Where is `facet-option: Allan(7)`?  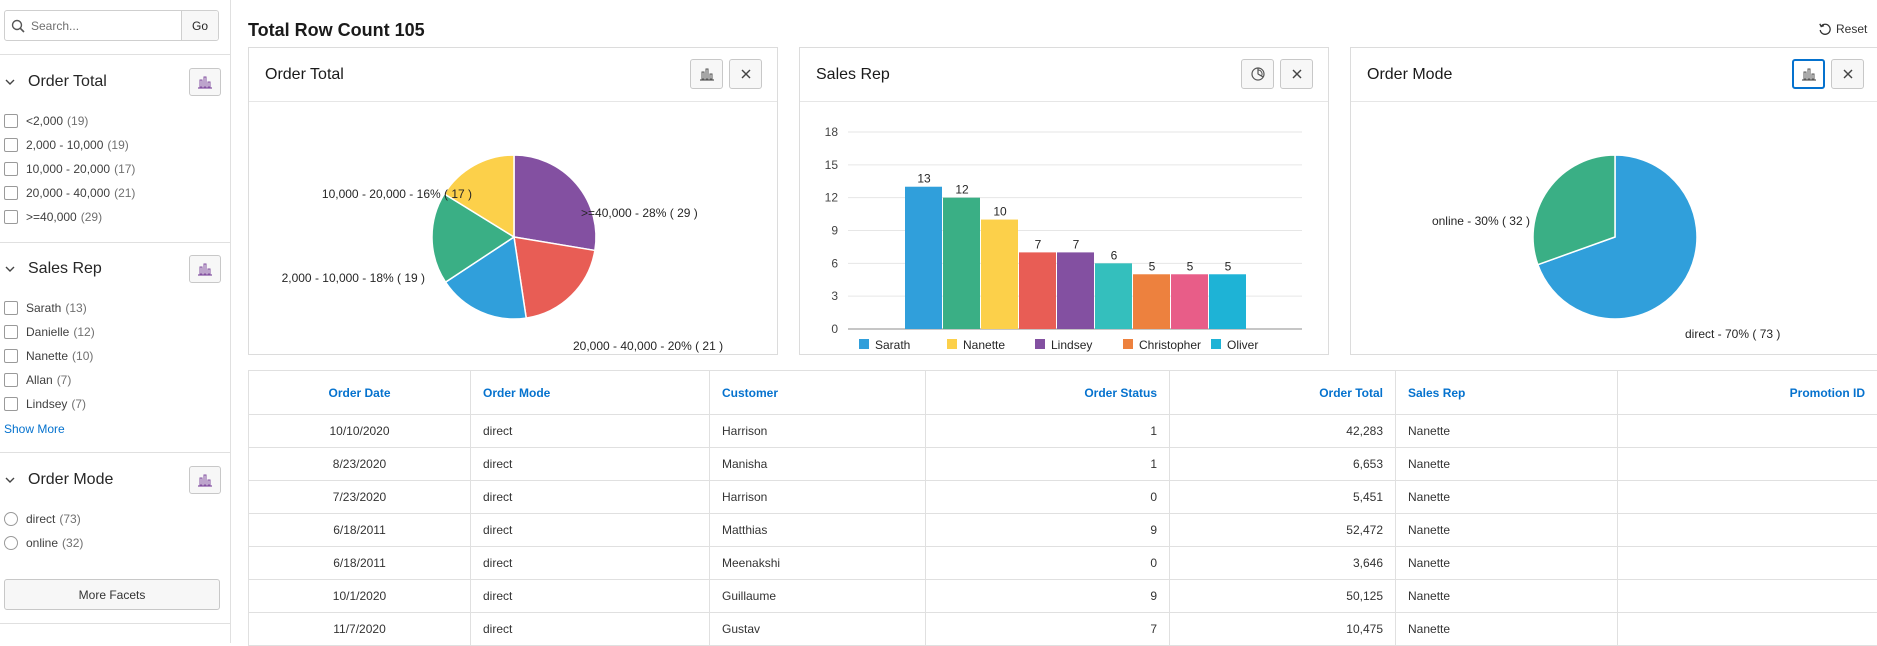 facet-option: Allan(7) is located at coordinates (37, 380).